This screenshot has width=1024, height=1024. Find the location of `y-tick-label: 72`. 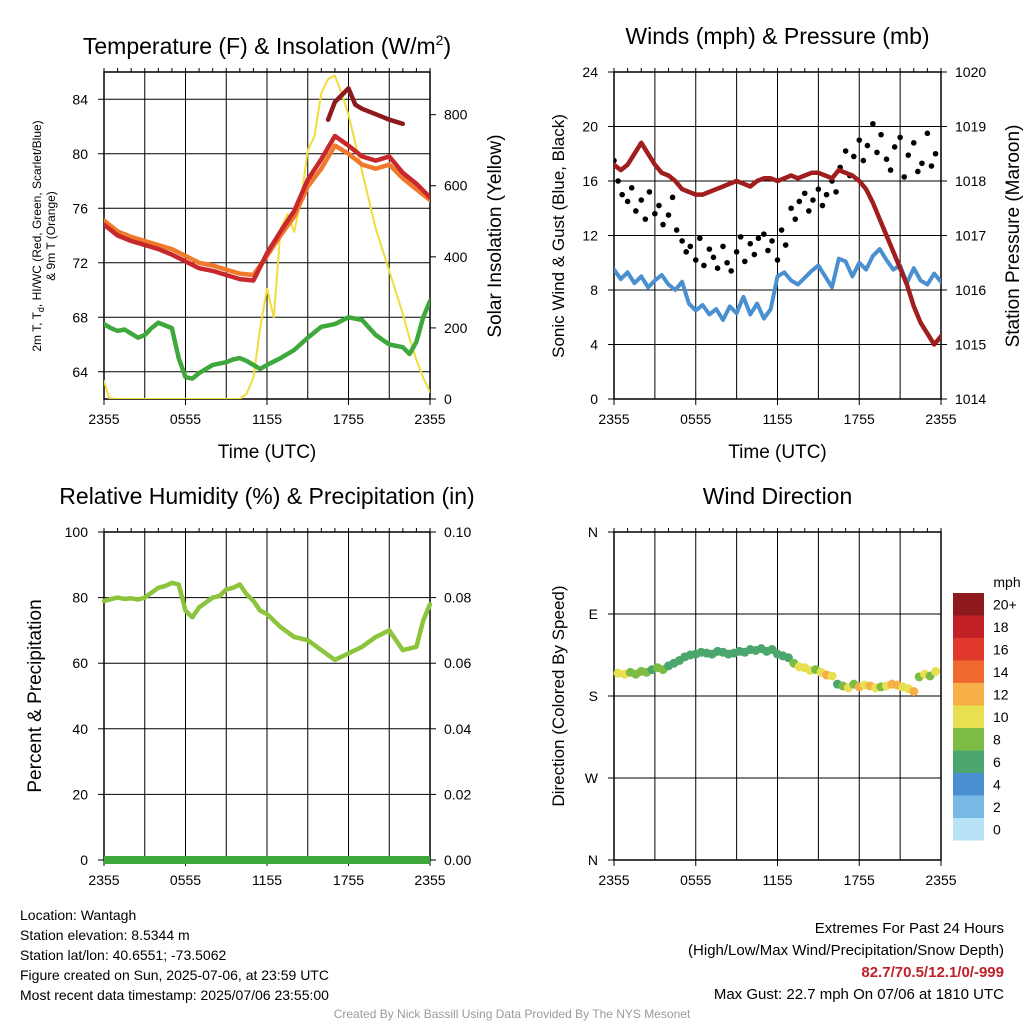

y-tick-label: 72 is located at coordinates (80, 263).